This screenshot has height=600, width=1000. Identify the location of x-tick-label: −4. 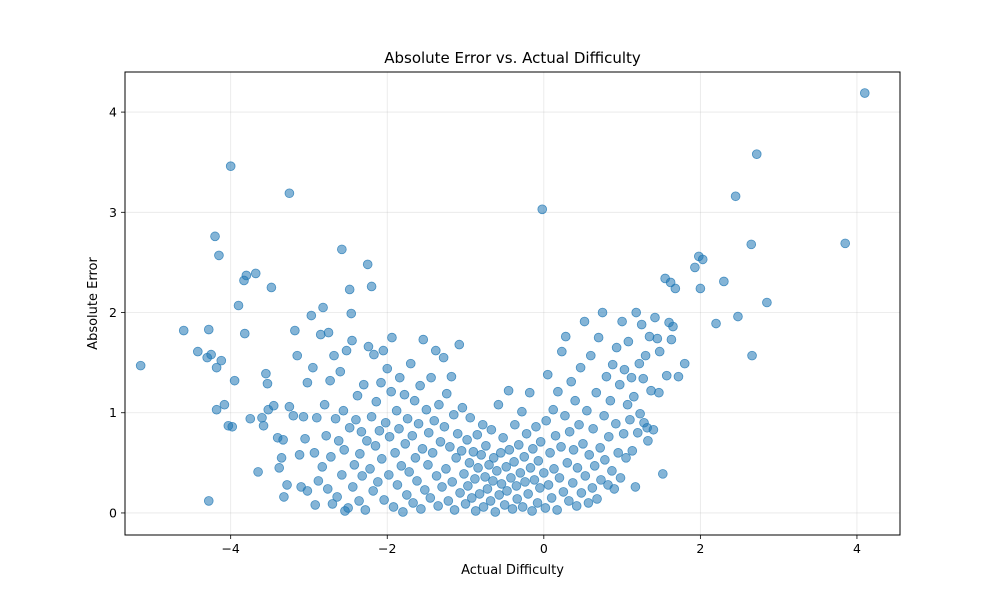
(230, 548).